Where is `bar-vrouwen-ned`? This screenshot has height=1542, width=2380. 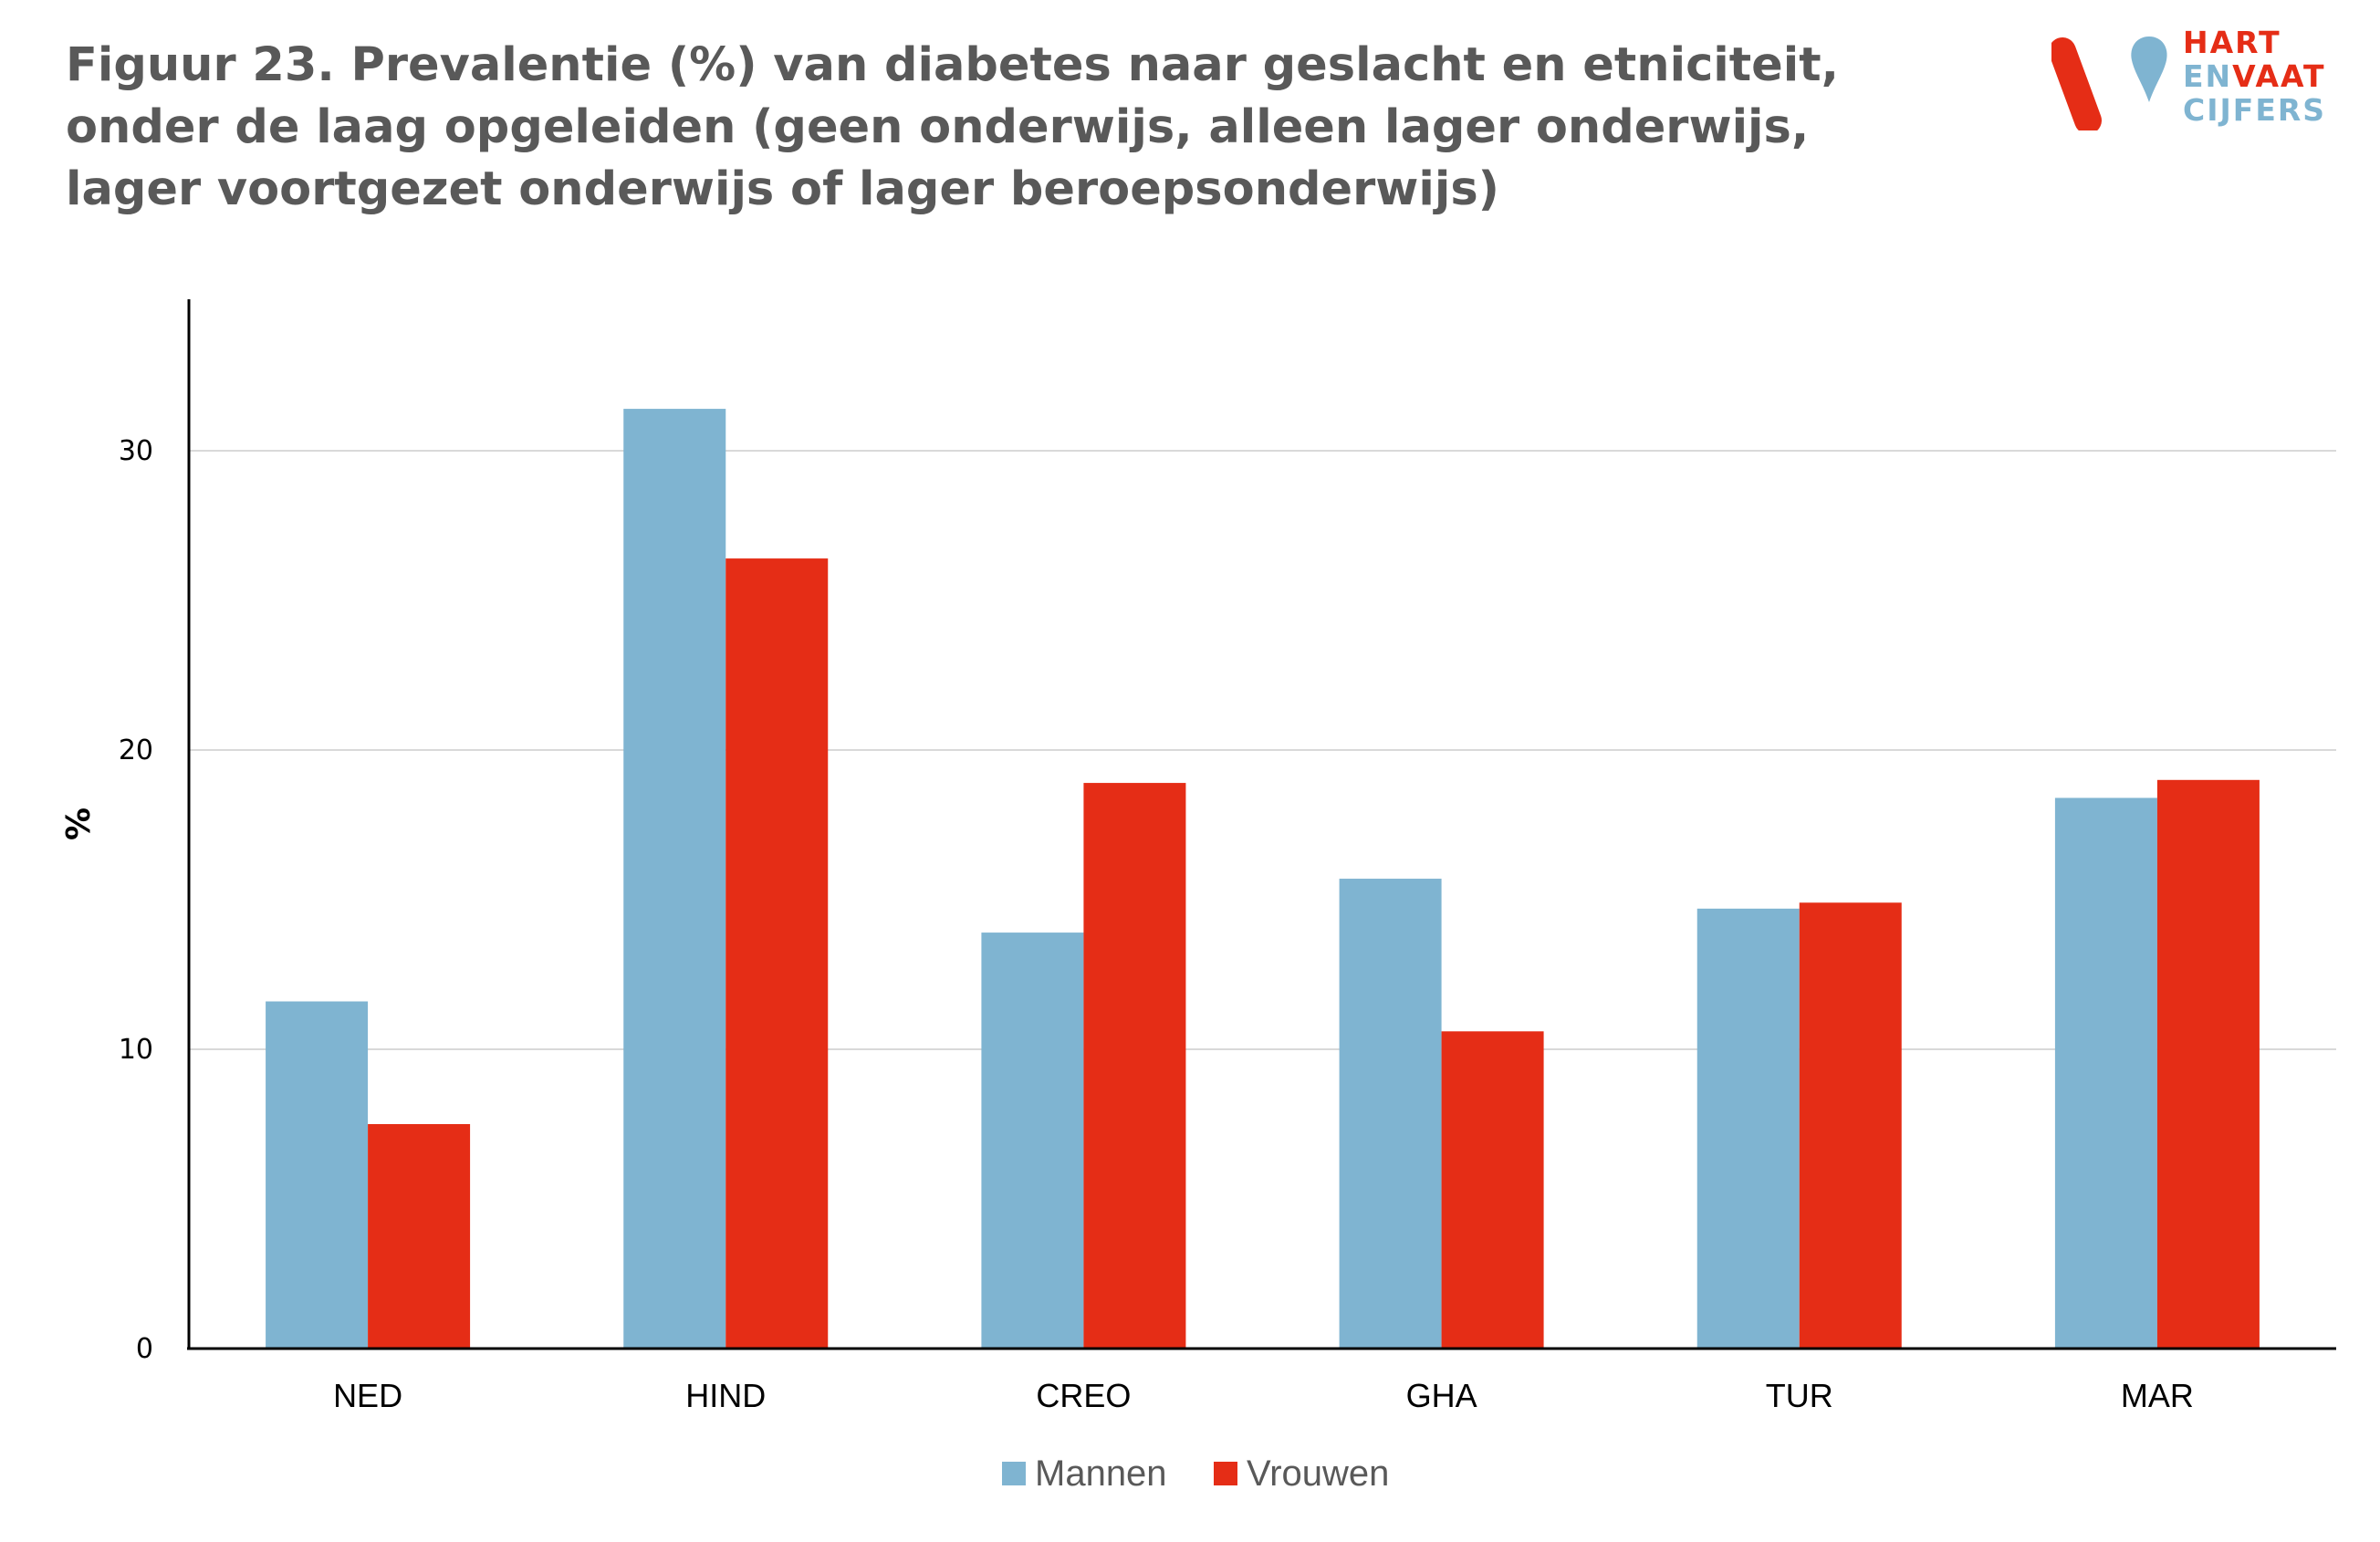
bar-vrouwen-ned is located at coordinates (420, 1236).